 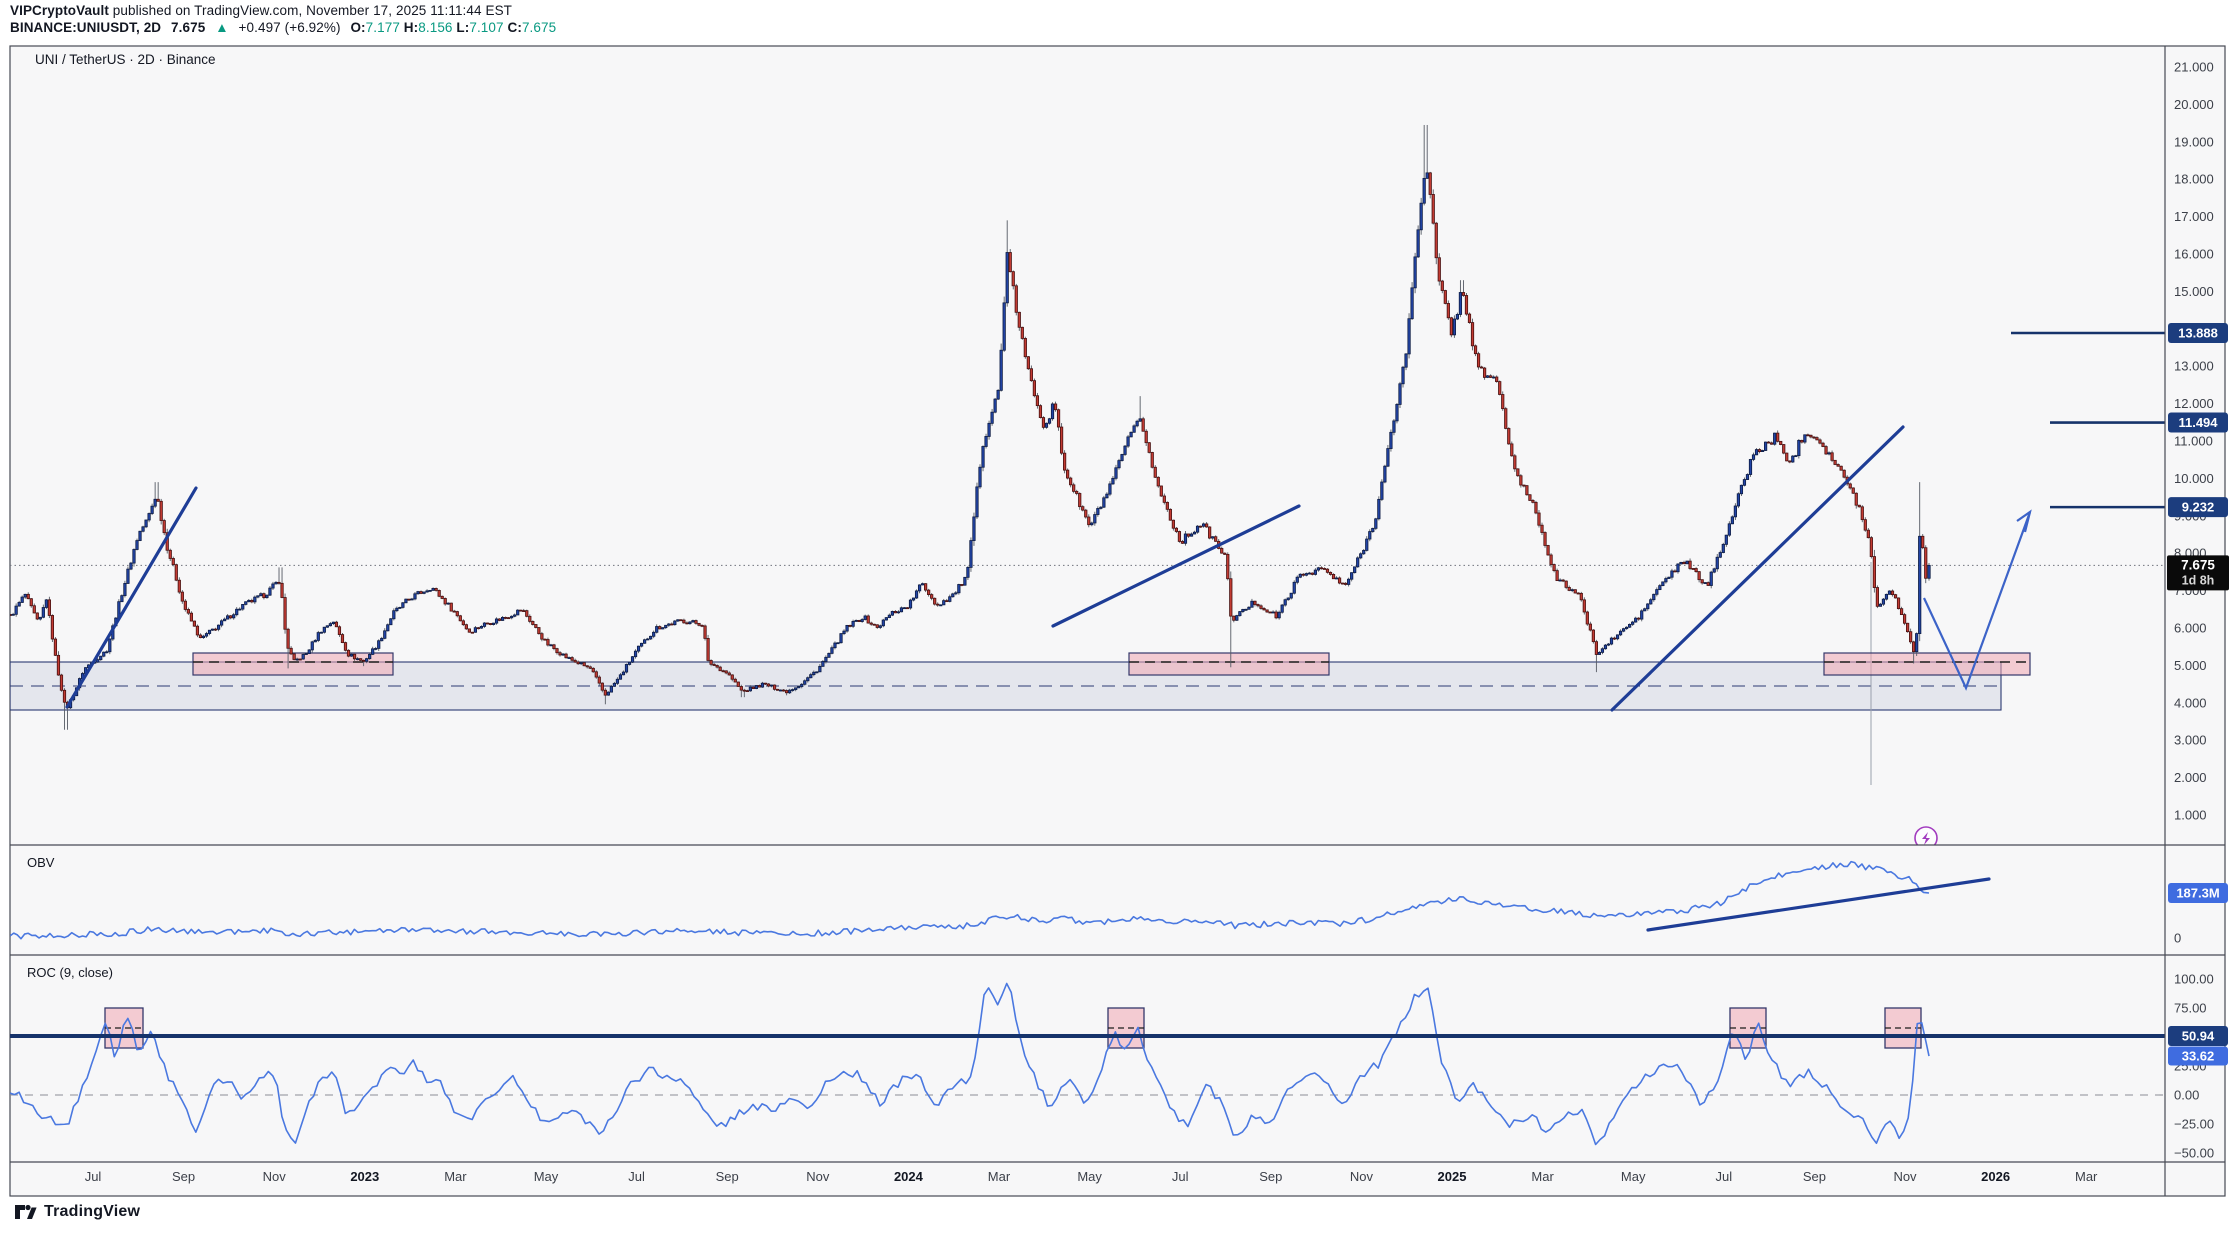 What do you see at coordinates (384, 27) in the screenshot?
I see `ohlc-value: 7.177` at bounding box center [384, 27].